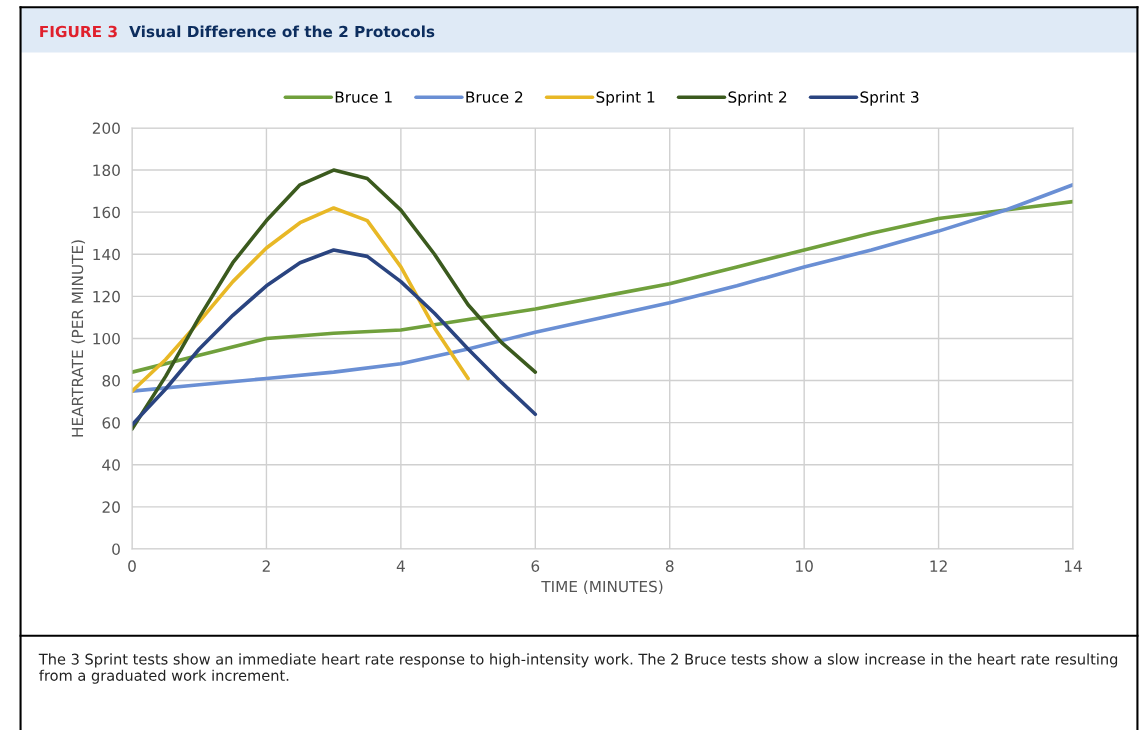 Image resolution: width=1142 pixels, height=730 pixels. What do you see at coordinates (669, 566) in the screenshot?
I see `x-tick-label: 8` at bounding box center [669, 566].